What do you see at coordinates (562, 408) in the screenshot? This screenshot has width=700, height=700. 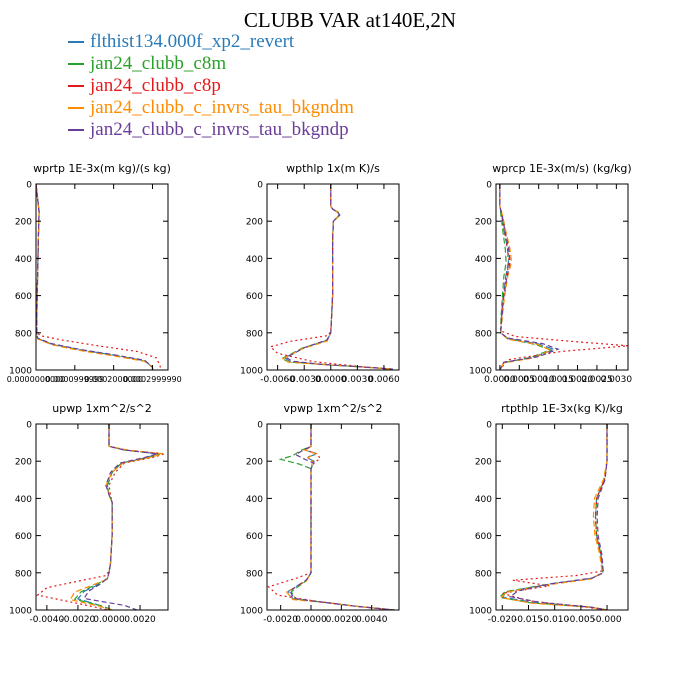 I see `panel-title: rtpthlp 1E-3x(kg K)/kg` at bounding box center [562, 408].